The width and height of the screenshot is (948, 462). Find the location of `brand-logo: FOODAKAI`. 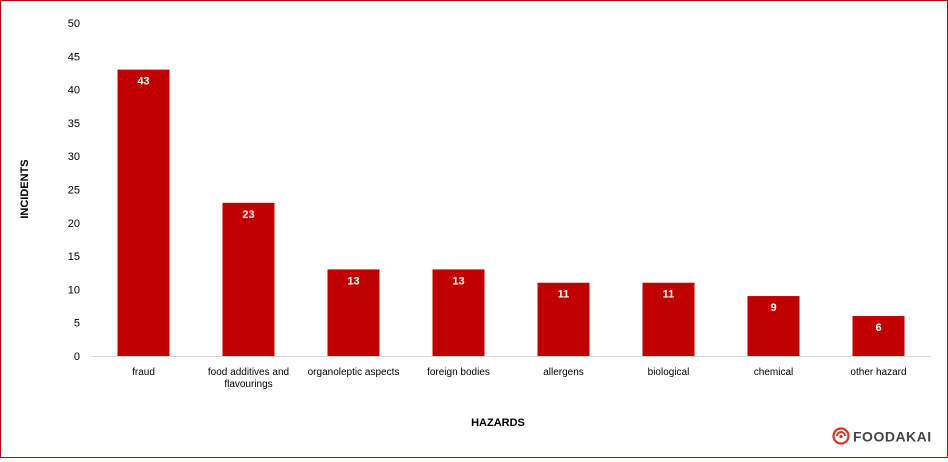

brand-logo: FOODAKAI is located at coordinates (882, 436).